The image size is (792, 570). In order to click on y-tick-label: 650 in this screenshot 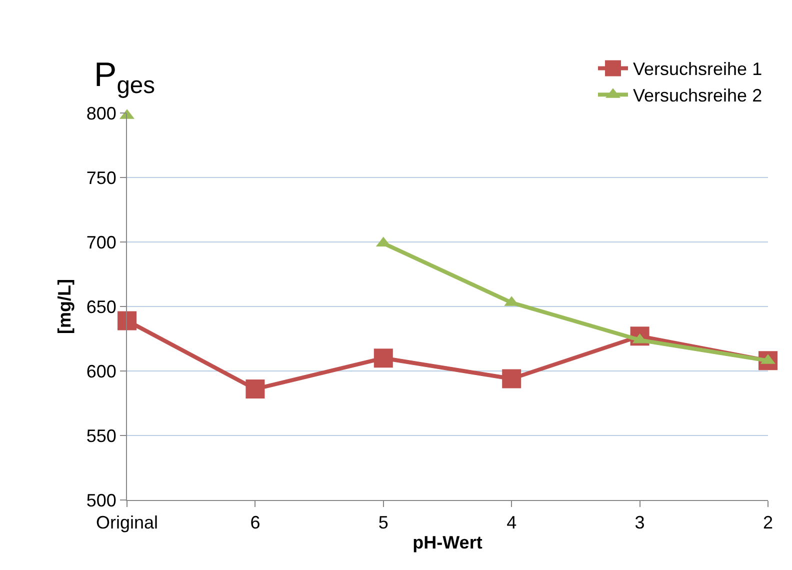, I will do `click(101, 306)`.